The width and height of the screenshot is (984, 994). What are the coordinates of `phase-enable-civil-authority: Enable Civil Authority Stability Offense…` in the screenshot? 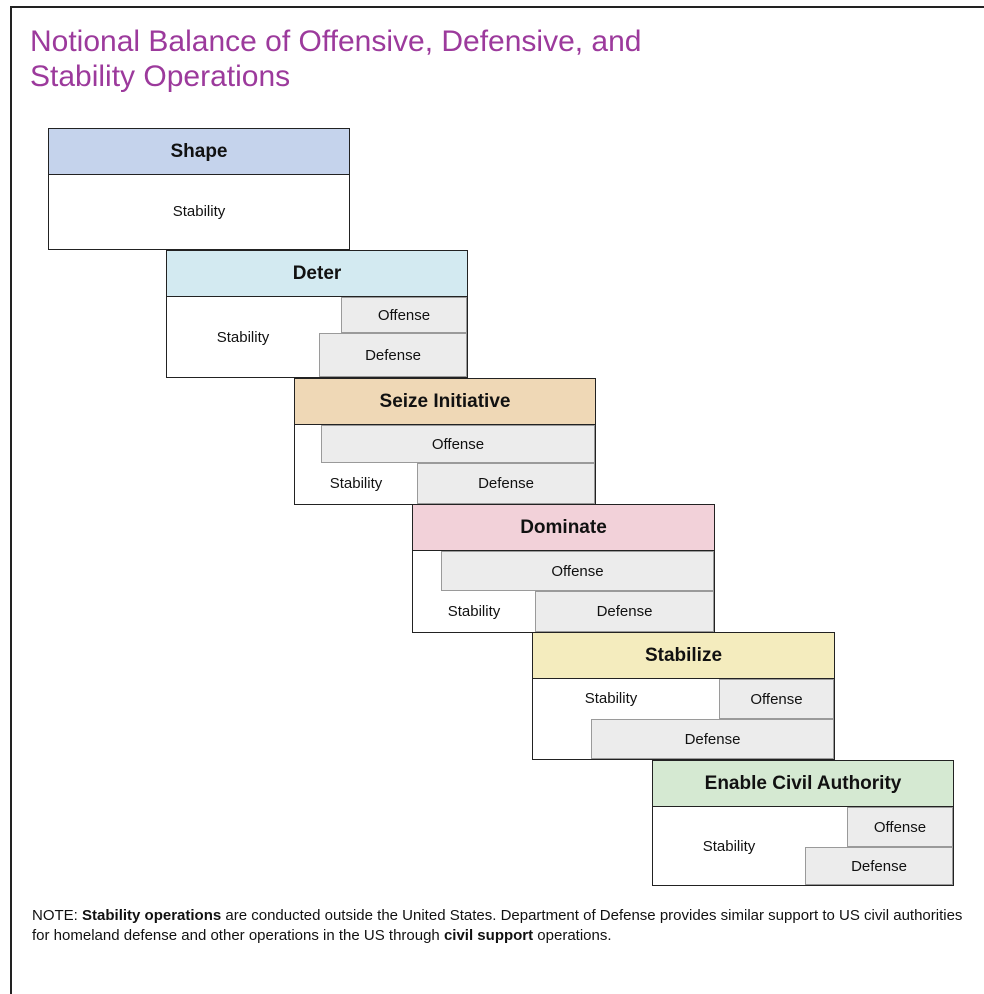 It's located at (803, 823).